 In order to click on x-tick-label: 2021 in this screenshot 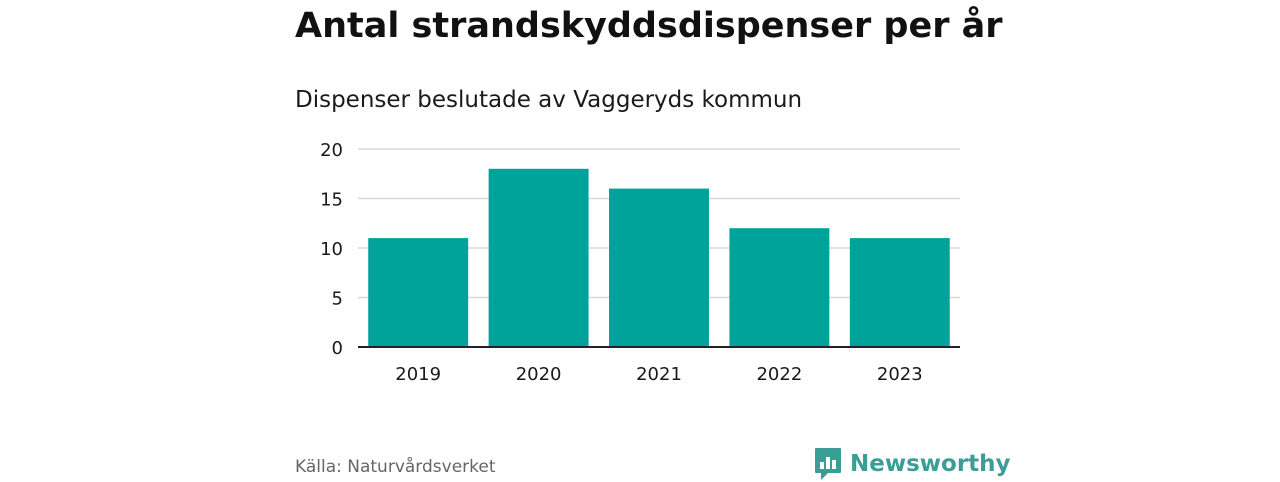, I will do `click(659, 374)`.